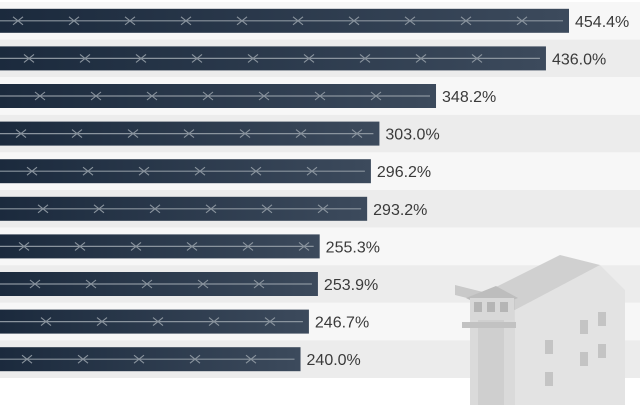  I want to click on bar-value-label: 303.0%, so click(412, 135).